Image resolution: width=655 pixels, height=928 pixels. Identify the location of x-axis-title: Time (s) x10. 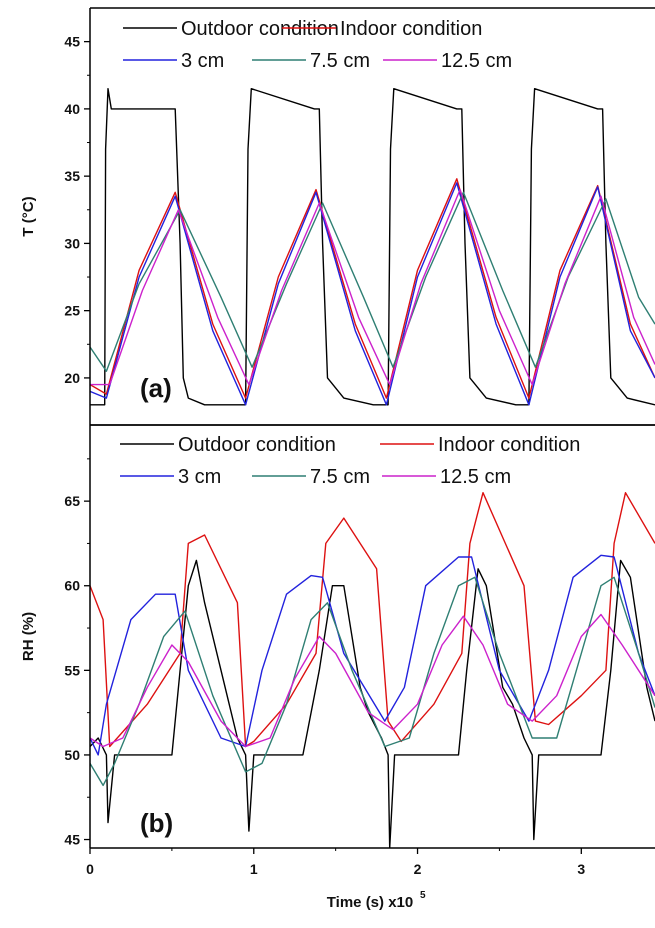
(370, 902).